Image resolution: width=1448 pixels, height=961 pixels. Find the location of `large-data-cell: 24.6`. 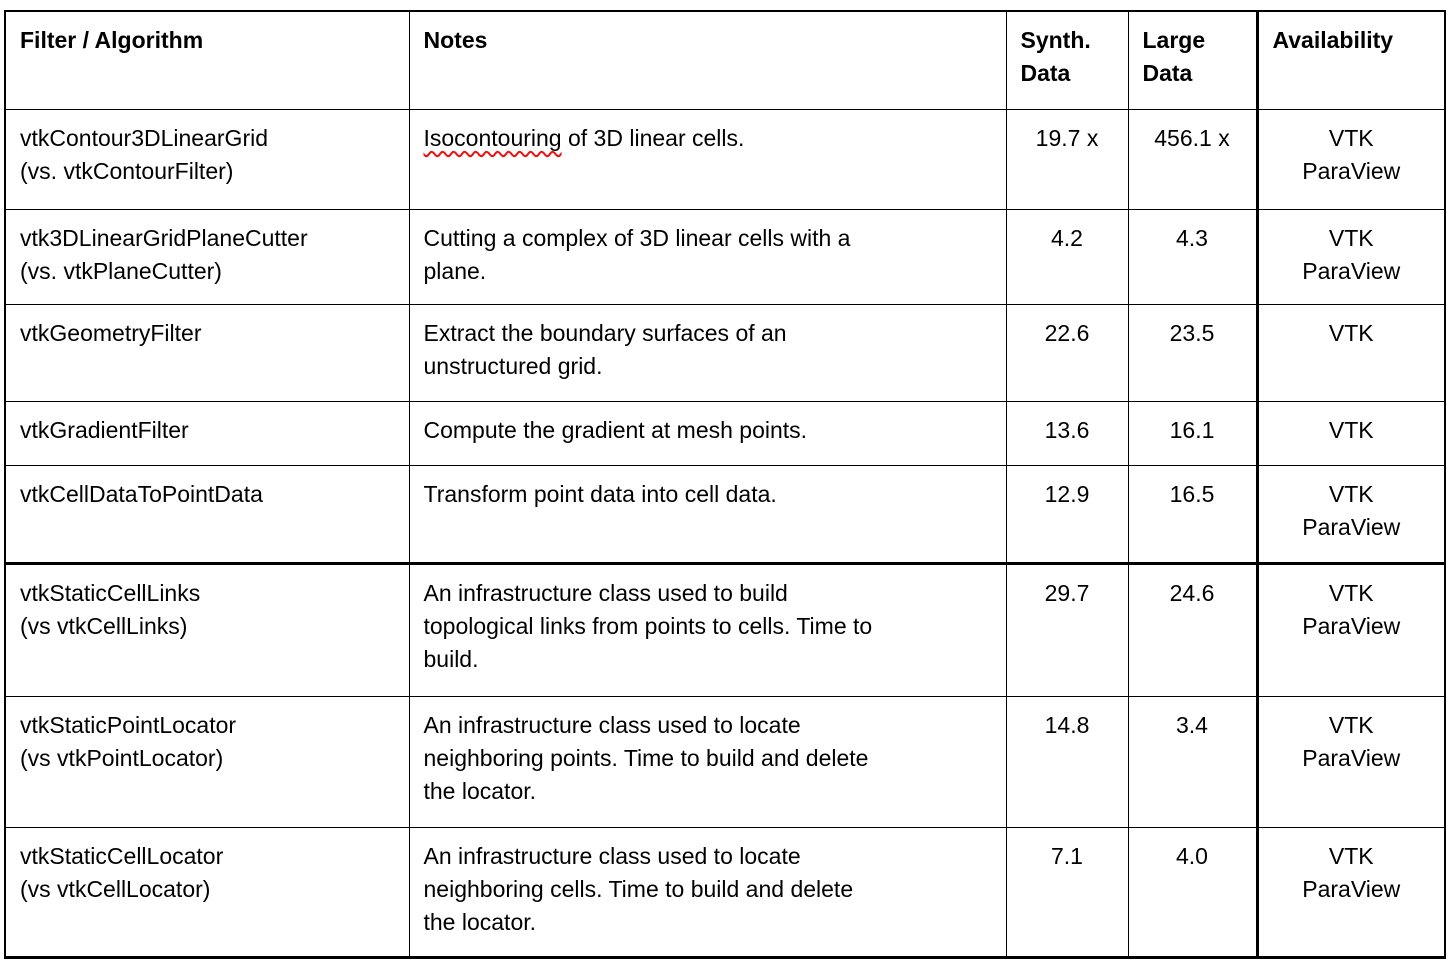

large-data-cell: 24.6 is located at coordinates (1192, 629).